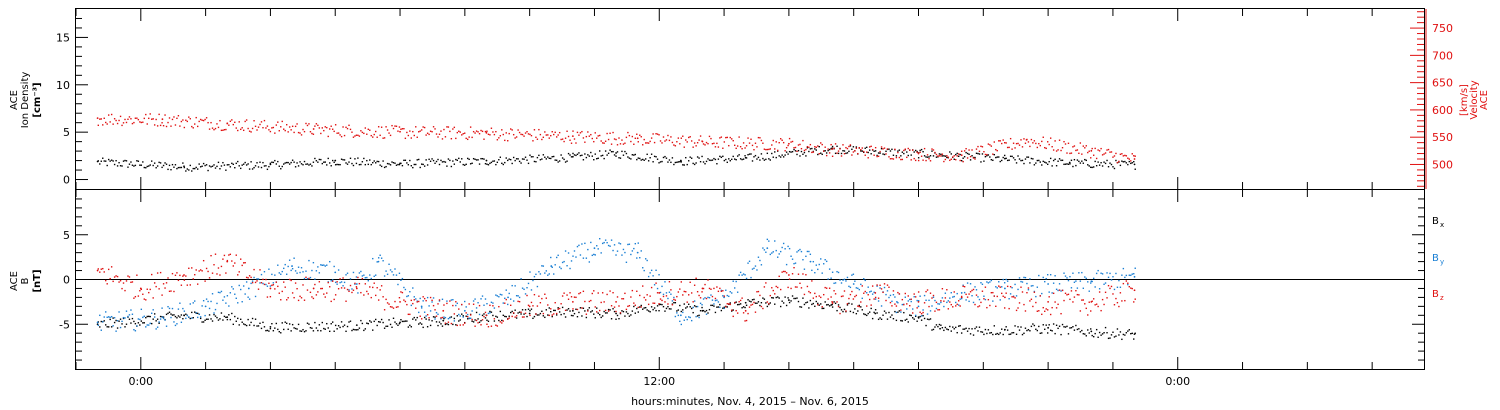  What do you see at coordinates (745, 157) in the screenshot?
I see `density-anchor` at bounding box center [745, 157].